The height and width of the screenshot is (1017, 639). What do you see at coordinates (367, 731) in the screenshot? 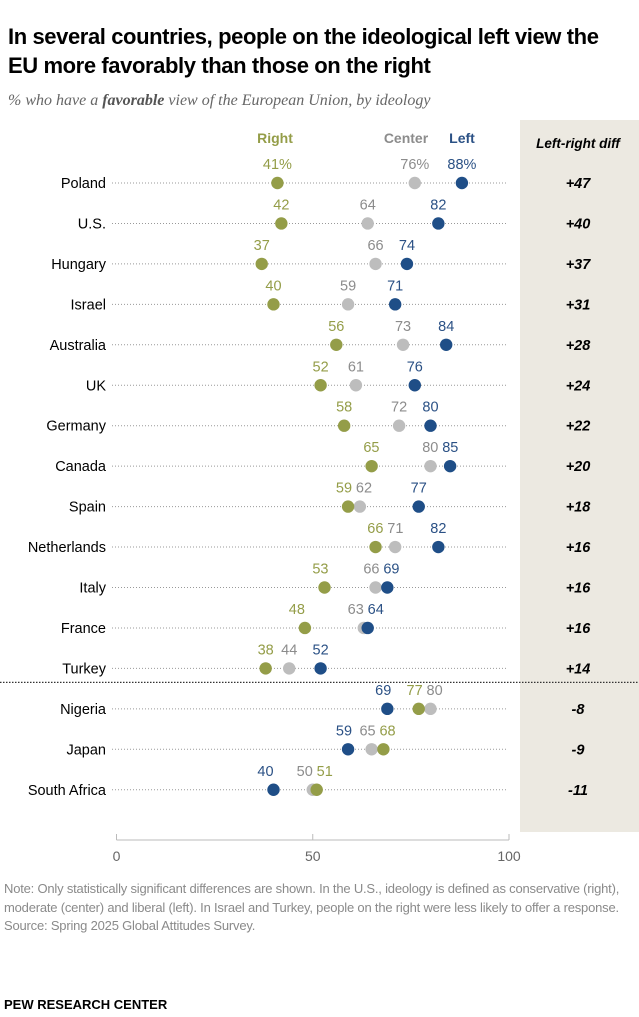
I see `value-label-center: 65` at bounding box center [367, 731].